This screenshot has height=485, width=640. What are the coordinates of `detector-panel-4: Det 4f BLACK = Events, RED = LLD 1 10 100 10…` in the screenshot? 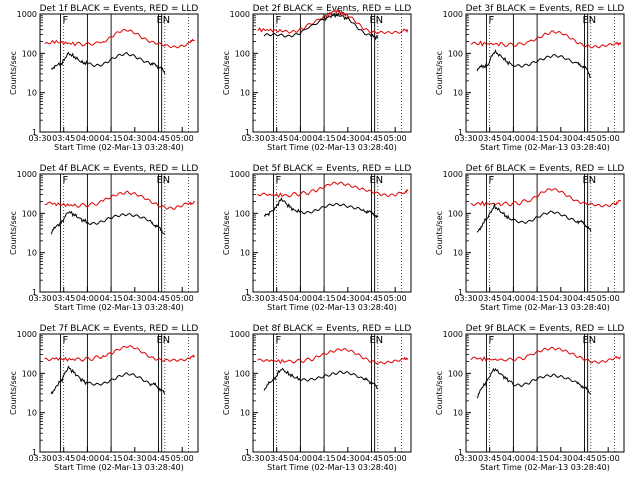 It's located at (104, 238).